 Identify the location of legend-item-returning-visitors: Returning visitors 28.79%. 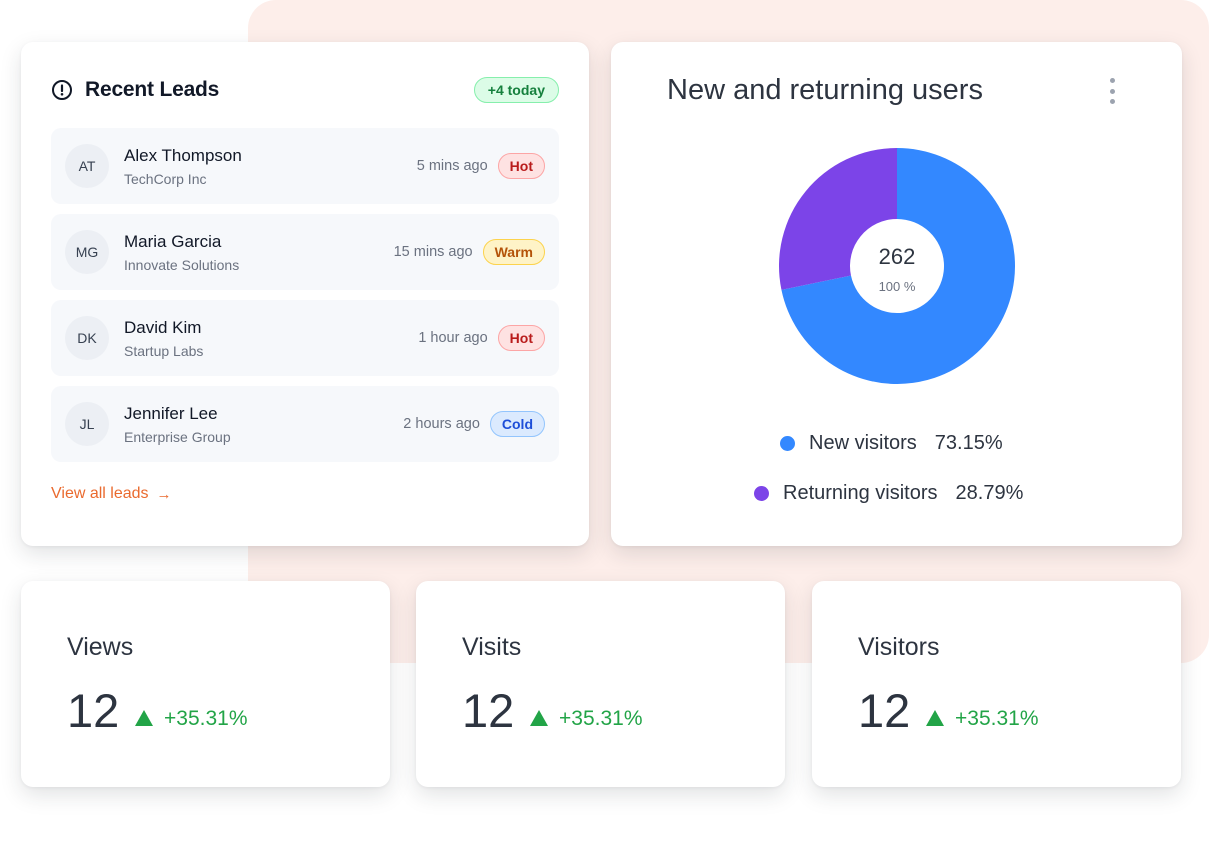
(888, 493).